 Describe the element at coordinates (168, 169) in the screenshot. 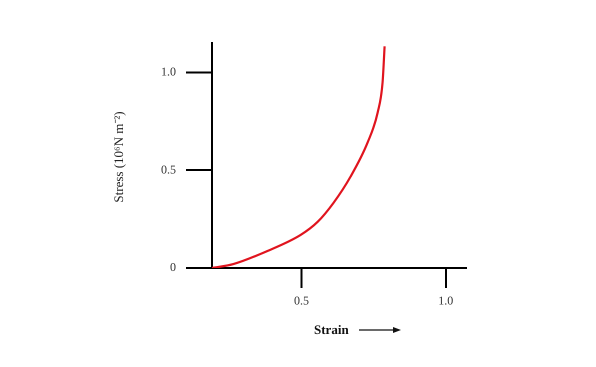

I see `y-tick-label: 0.5` at that location.